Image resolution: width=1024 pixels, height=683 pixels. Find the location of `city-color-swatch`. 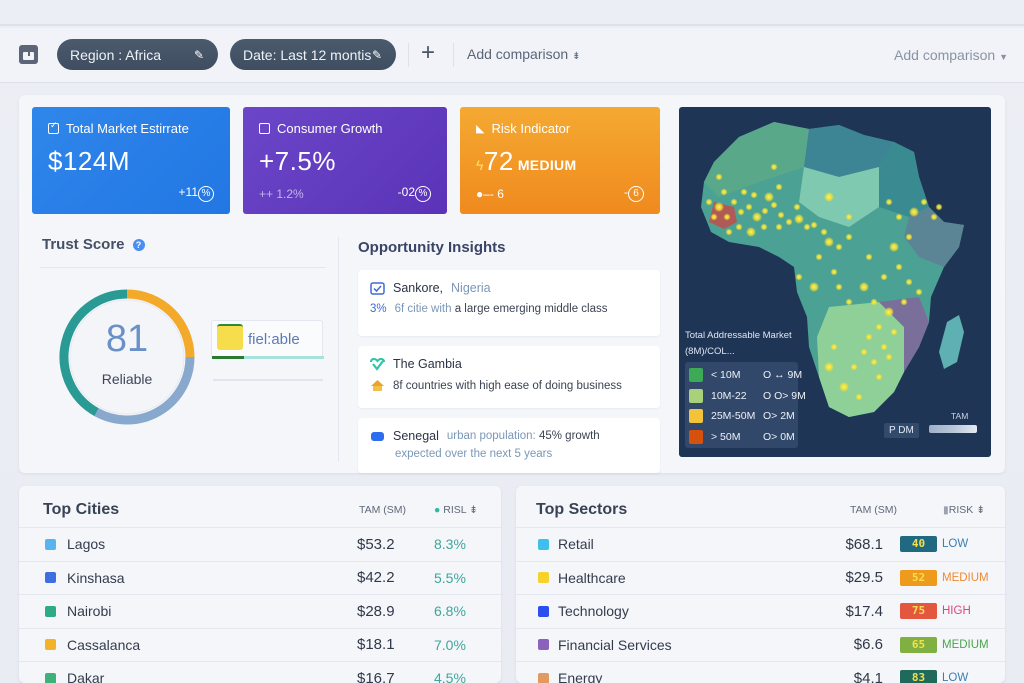

city-color-swatch is located at coordinates (50, 677).